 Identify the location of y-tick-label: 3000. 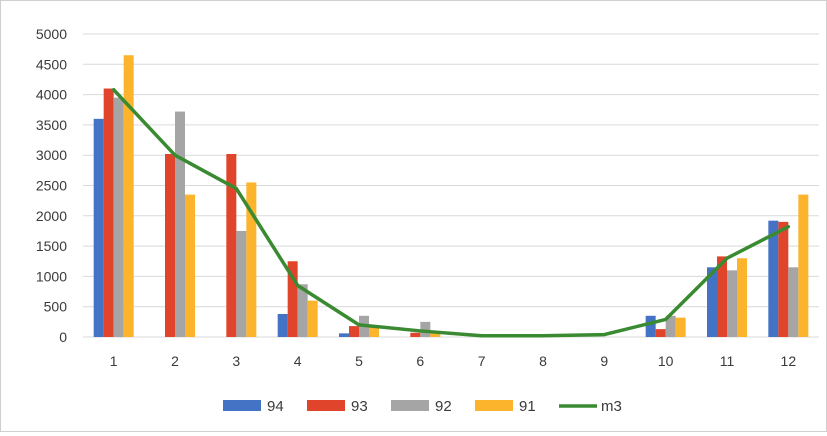
(51, 155).